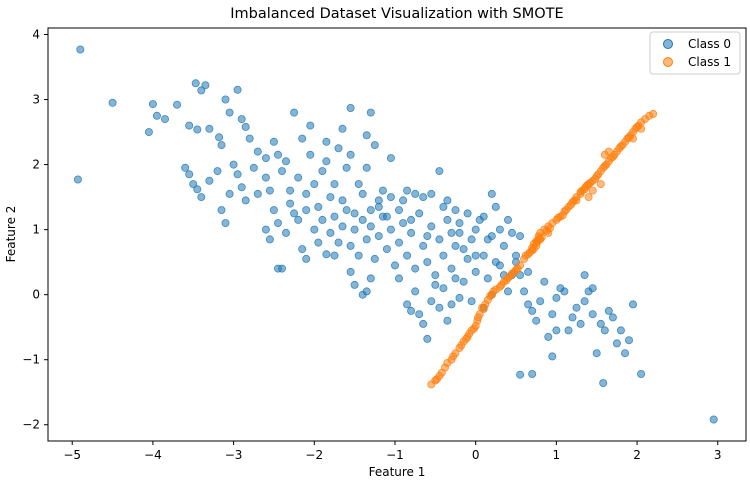 This screenshot has height=482, width=750. What do you see at coordinates (709, 44) in the screenshot?
I see `legend-label-class-0: Class 0` at bounding box center [709, 44].